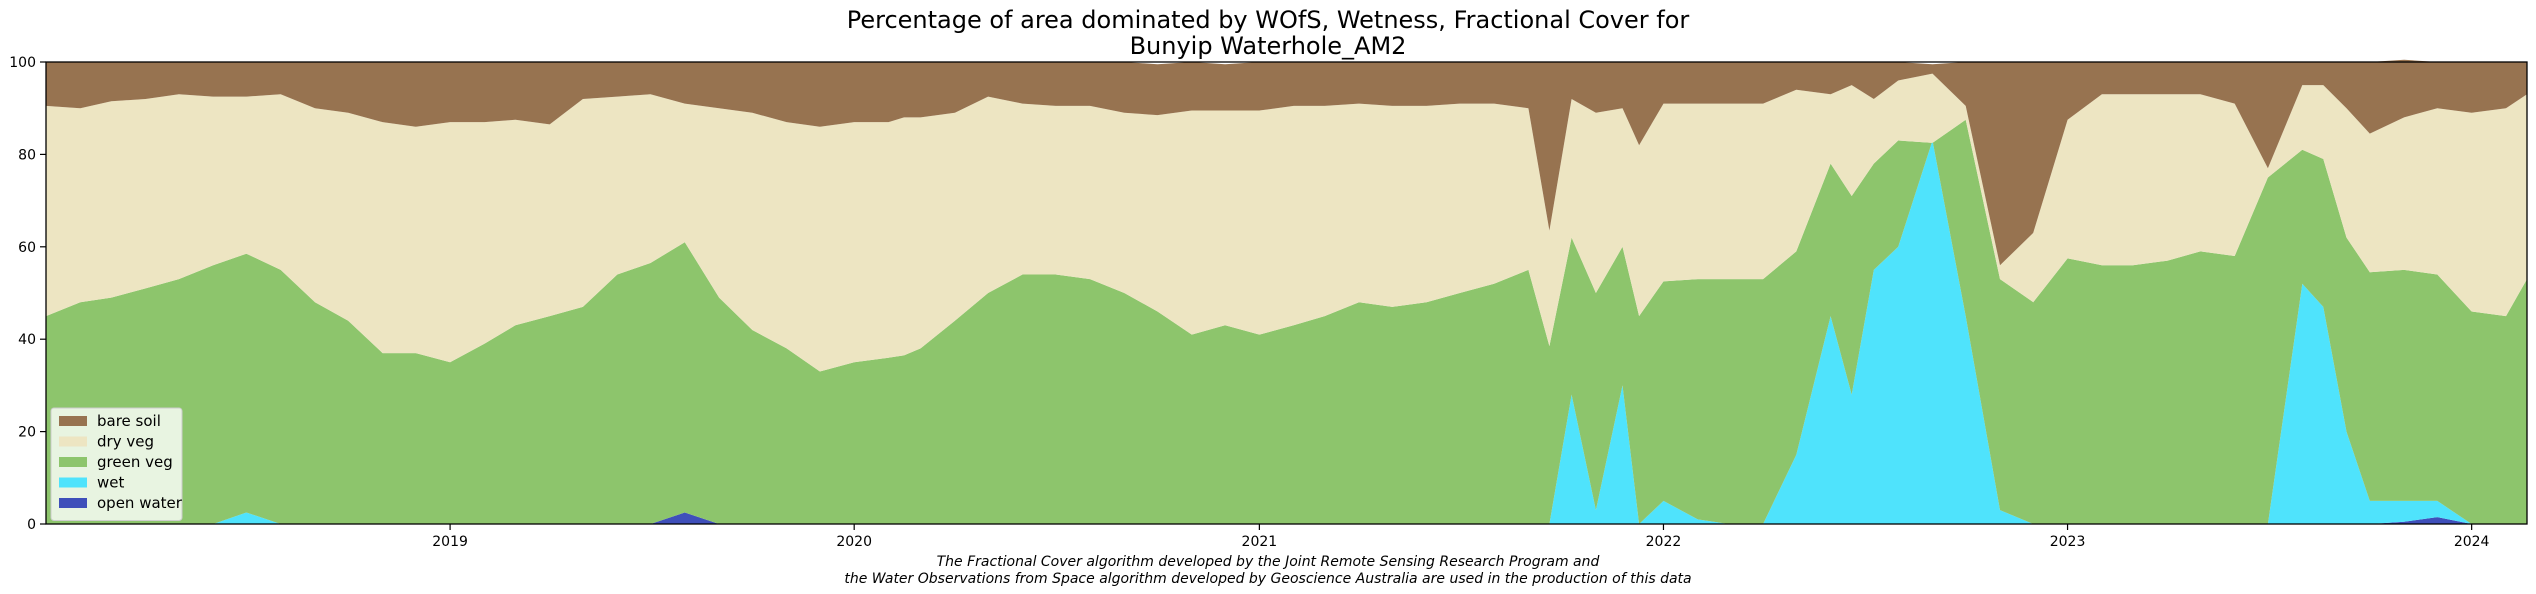 Image resolution: width=2536 pixels, height=594 pixels. What do you see at coordinates (1268, 46) in the screenshot?
I see `chart-subtitle: Bunyip Waterhole_AM2` at bounding box center [1268, 46].